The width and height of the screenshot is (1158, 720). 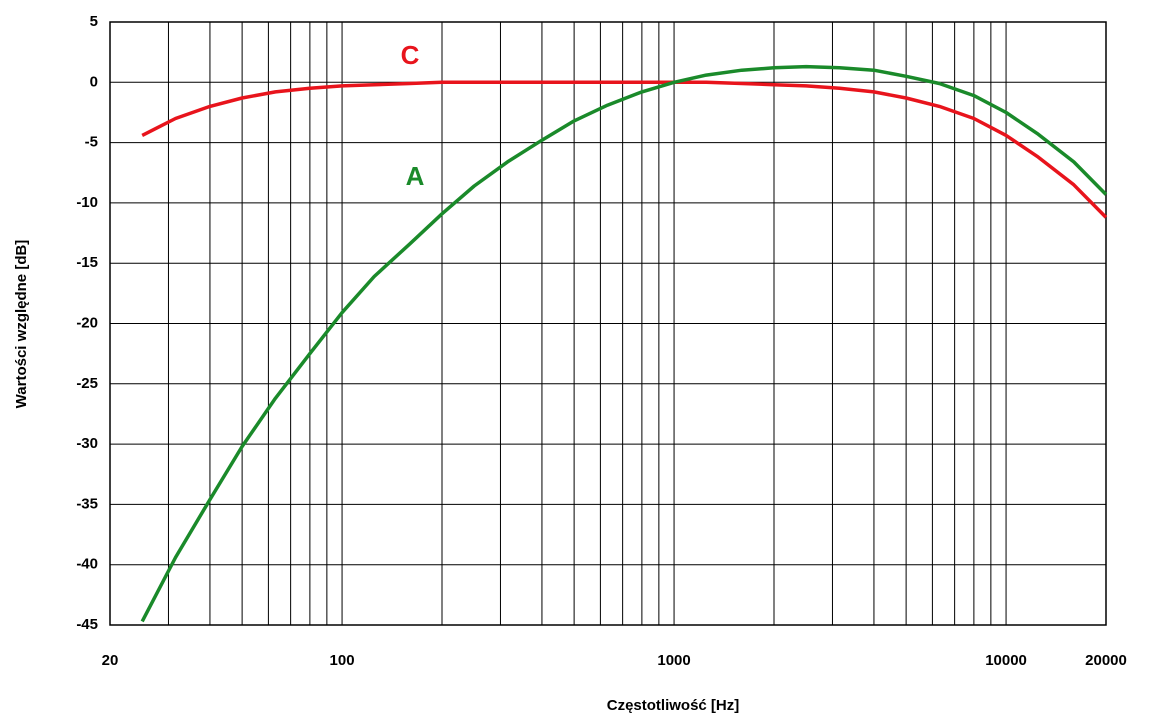 What do you see at coordinates (94, 81) in the screenshot?
I see `y-tick-label: 0` at bounding box center [94, 81].